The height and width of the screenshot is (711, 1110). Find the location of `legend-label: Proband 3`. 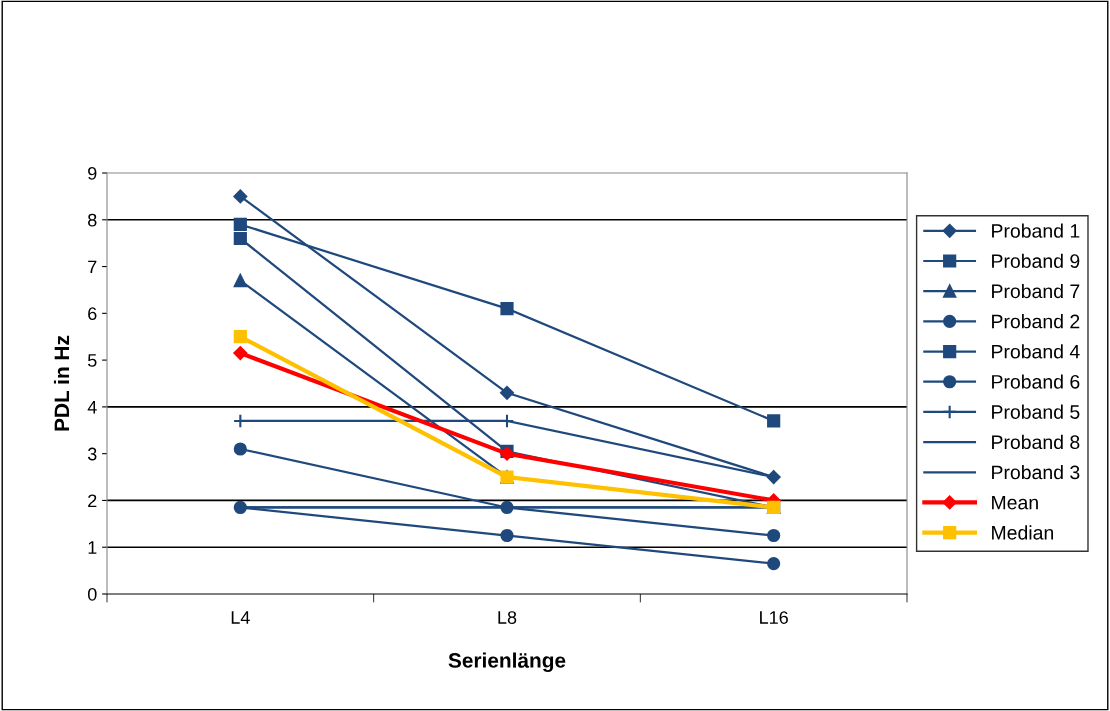

legend-label: Proband 3 is located at coordinates (1036, 472).